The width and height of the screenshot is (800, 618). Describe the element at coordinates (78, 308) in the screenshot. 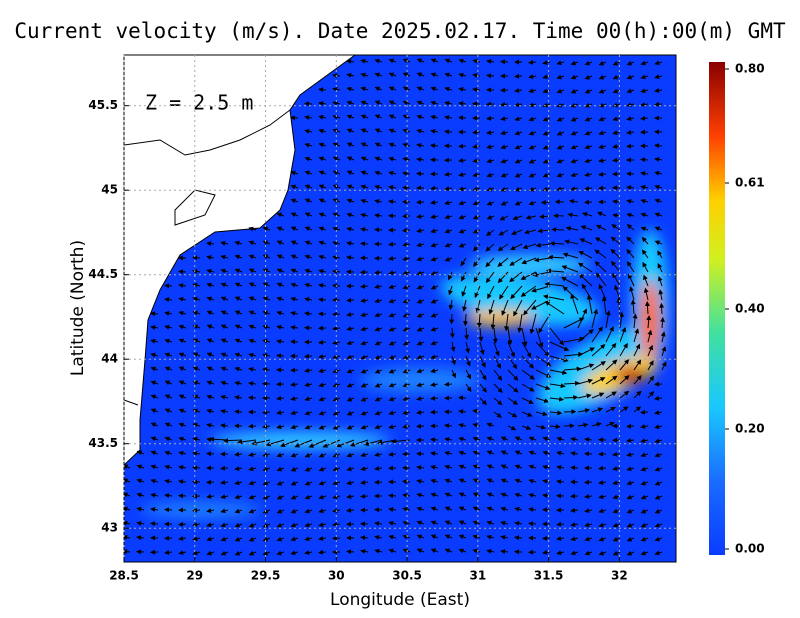

I see `y-axis-label: Latitude (North)` at that location.